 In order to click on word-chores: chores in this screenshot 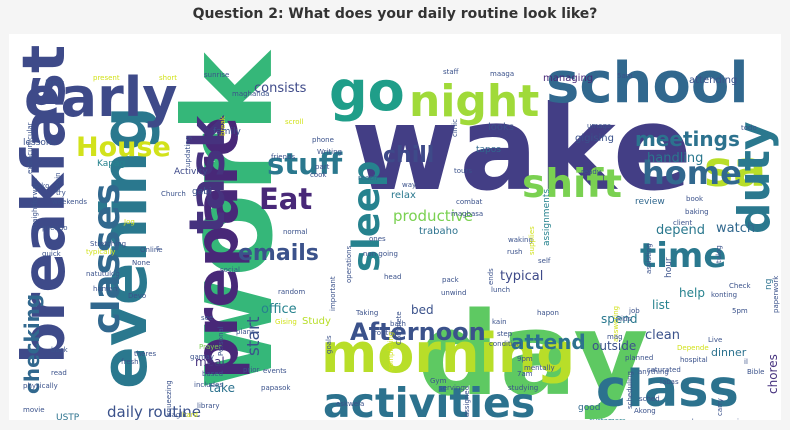, I will do `click(773, 374)`.